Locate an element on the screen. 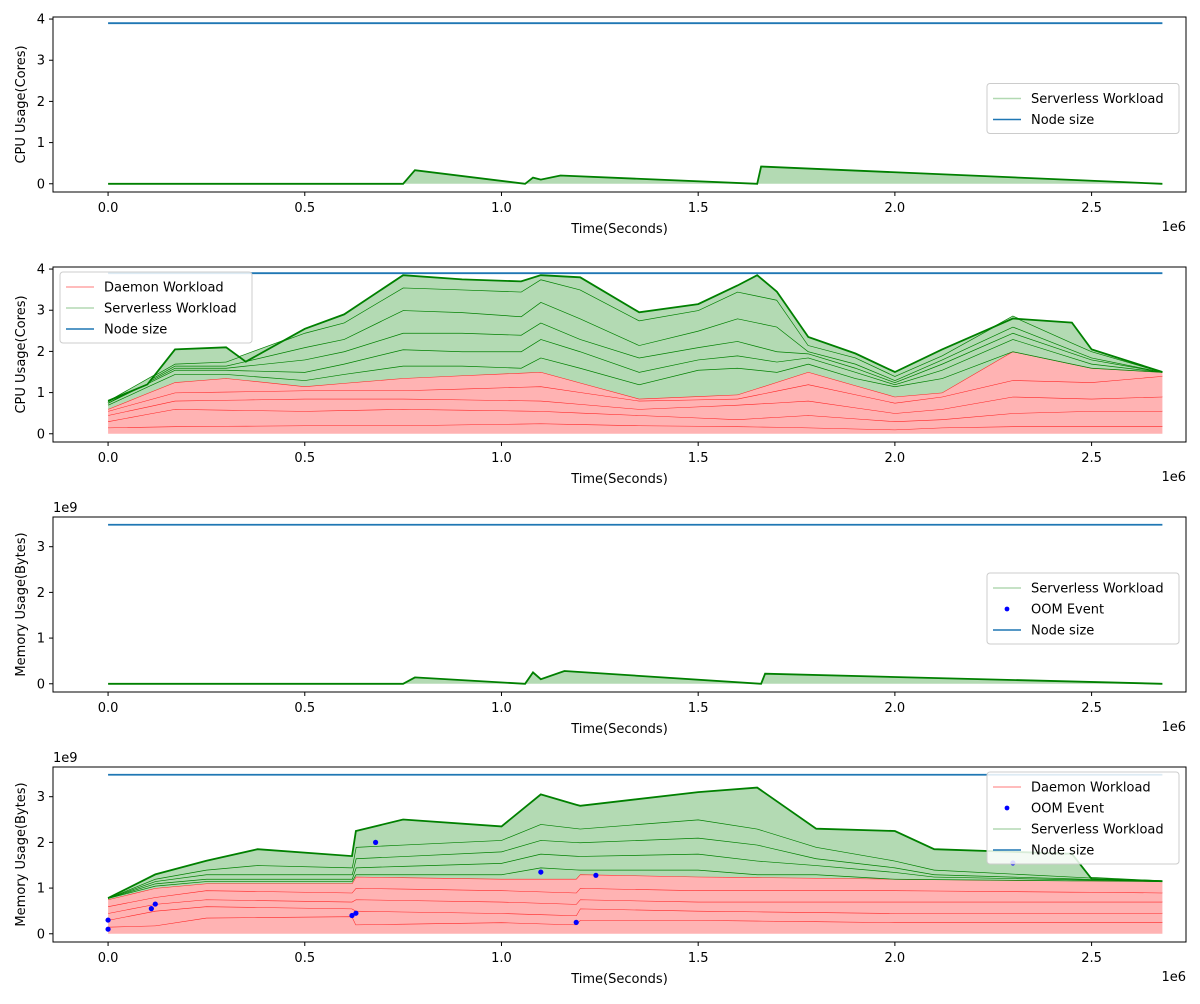 The width and height of the screenshot is (1200, 1004). legend: Serverless Workload Node size is located at coordinates (1083, 108).